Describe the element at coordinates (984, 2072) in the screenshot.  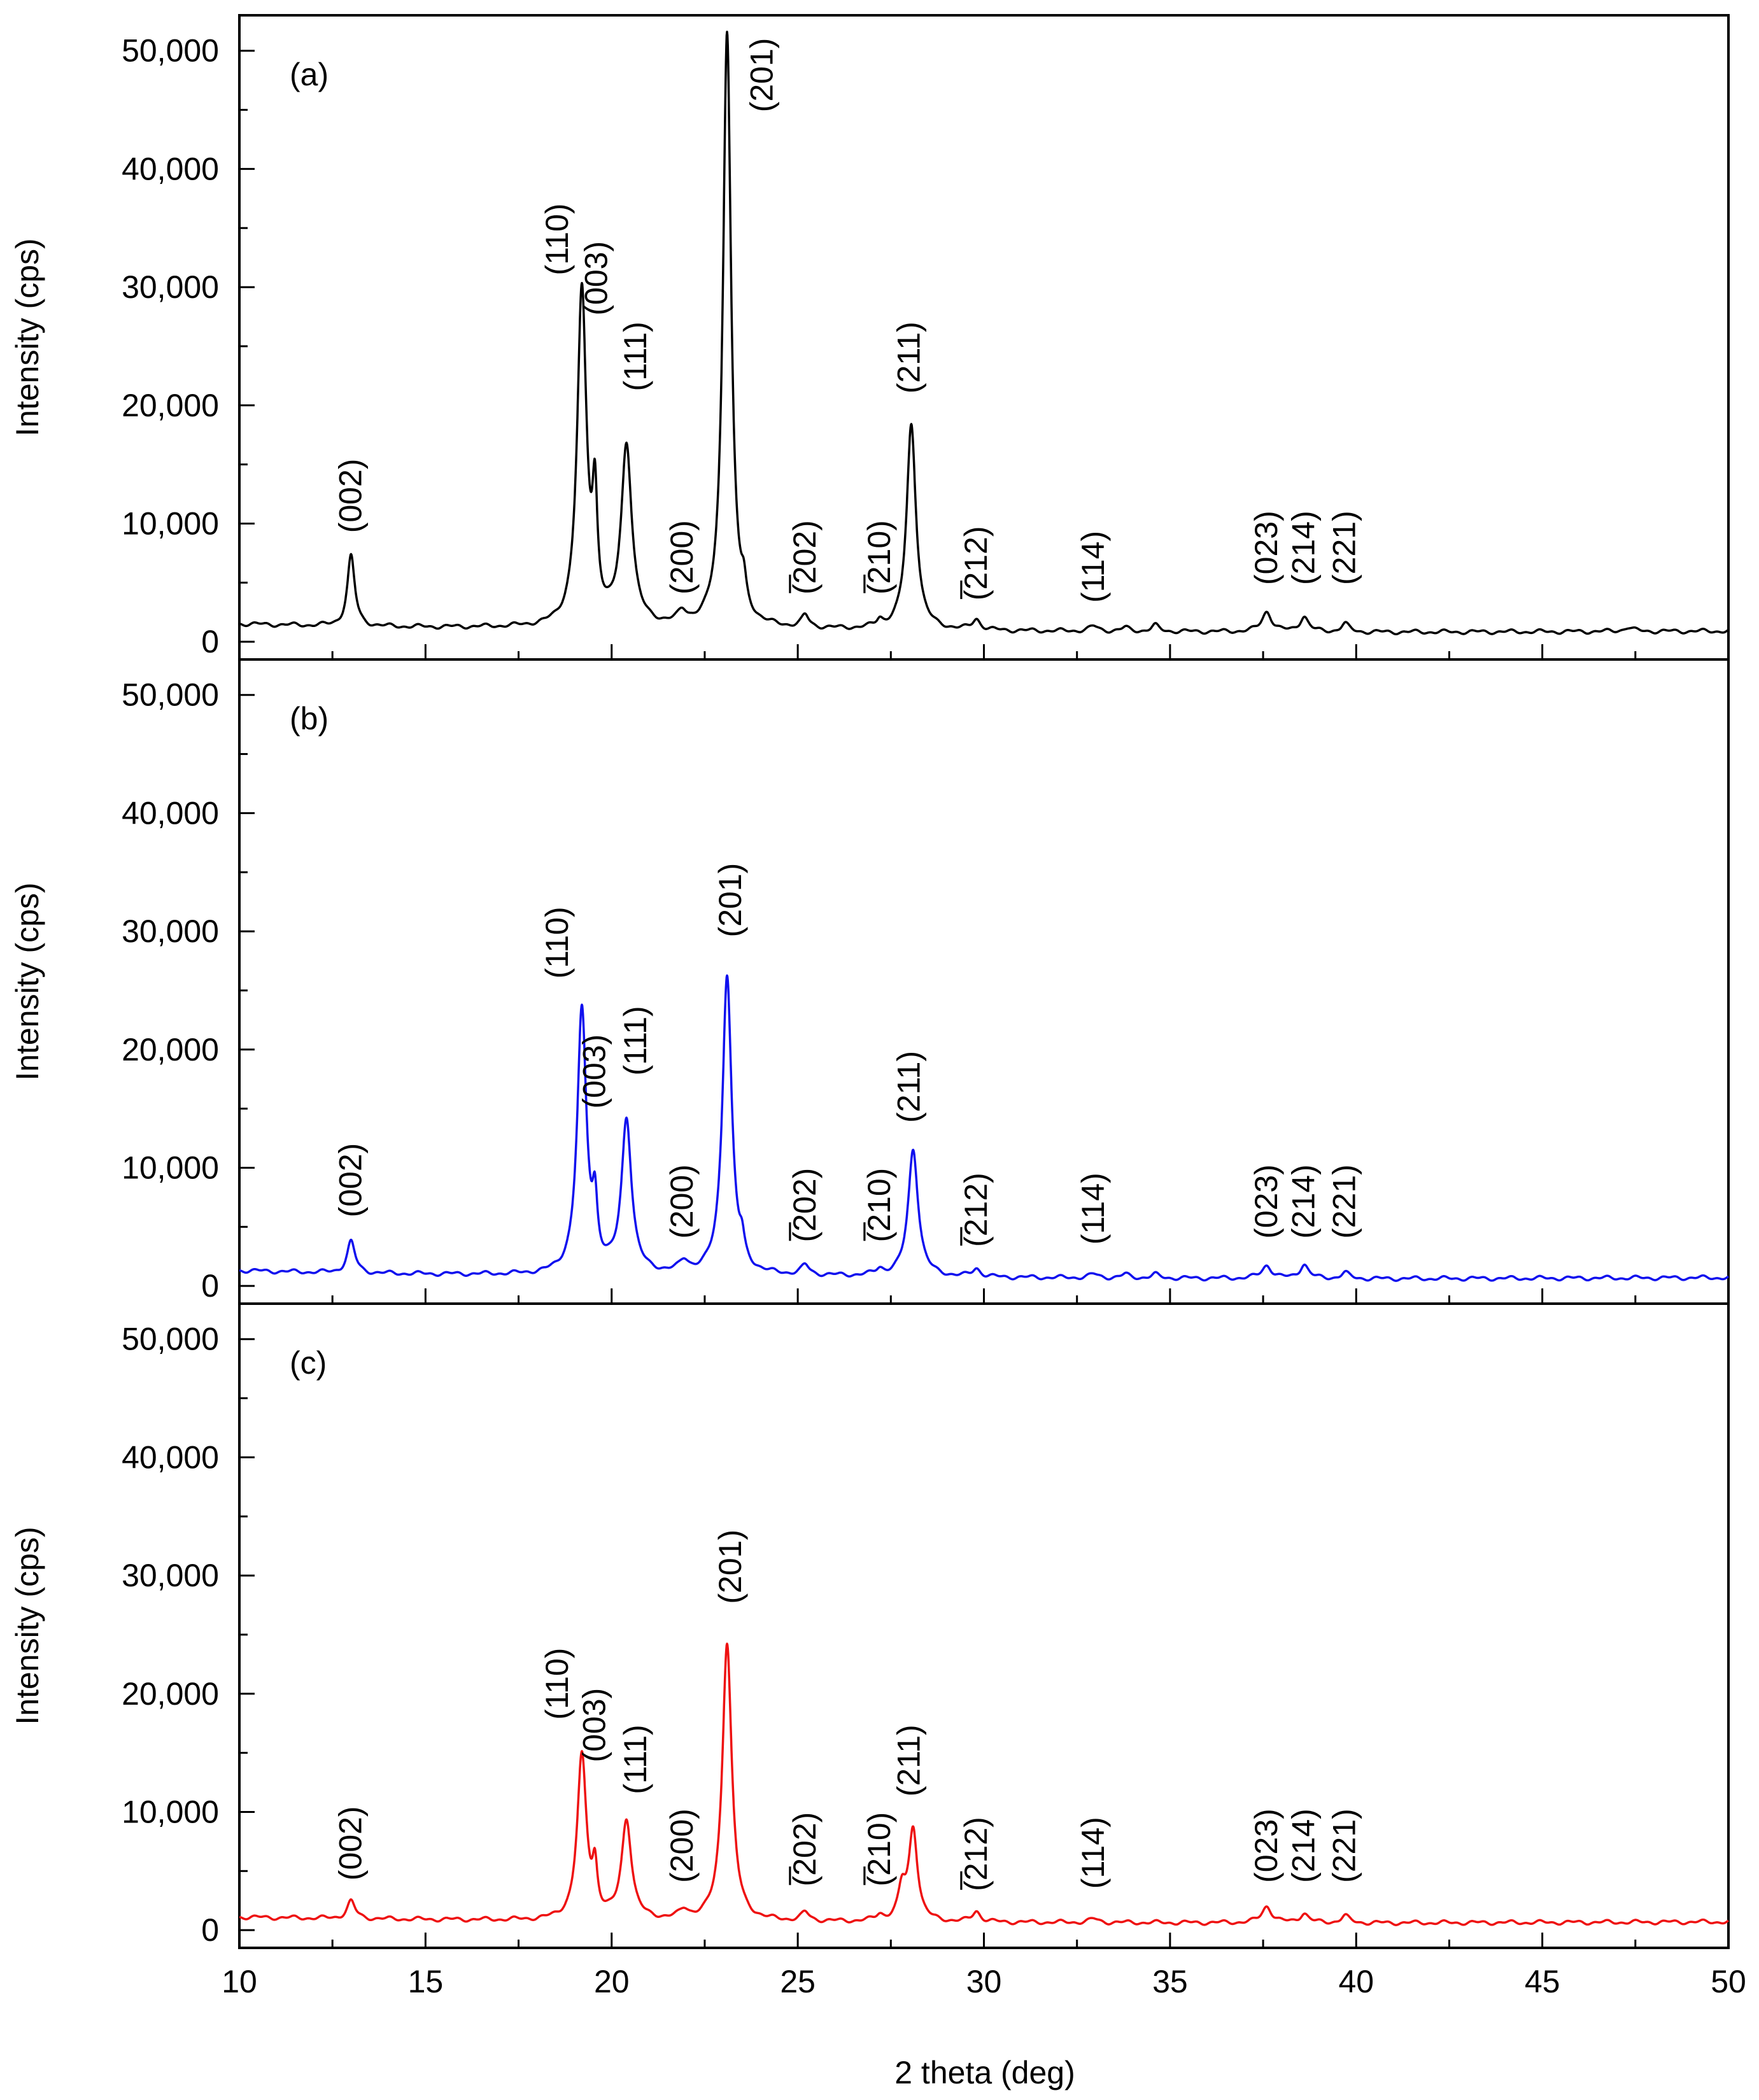
I see `x-axis-title: 2 theta (deg)` at that location.